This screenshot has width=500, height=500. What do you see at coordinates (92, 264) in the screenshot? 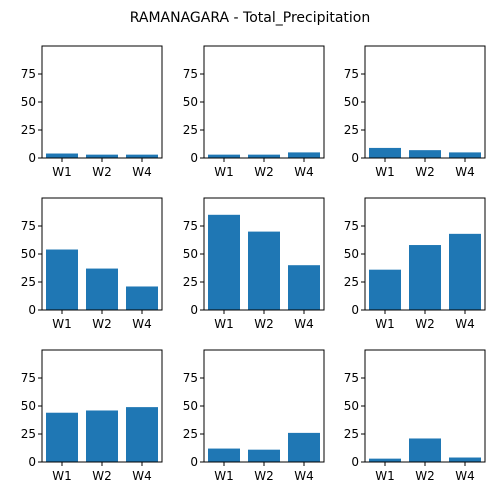
I see `subplot-4: 0 25 50 75 W1 W2 W4` at bounding box center [92, 264].